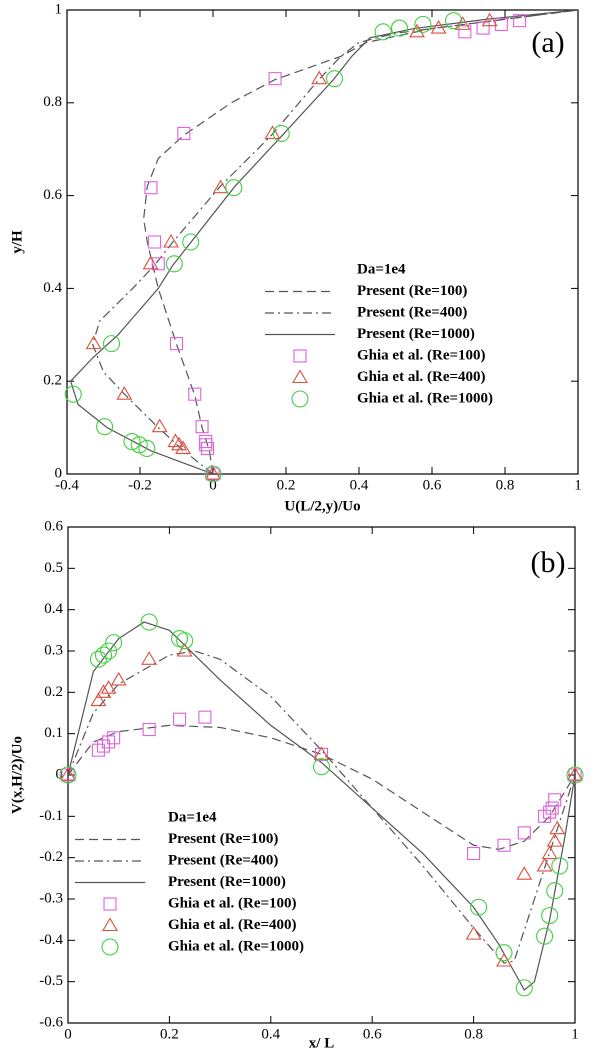 Image resolution: width=593 pixels, height=1053 pixels. I want to click on y-tick-label: -0.4, so click(51, 940).